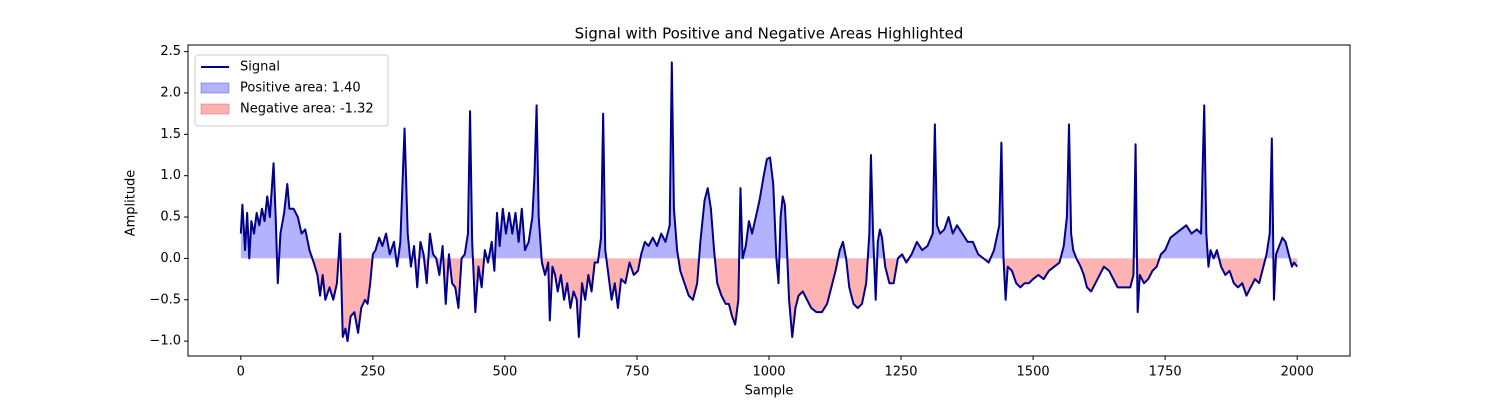  Describe the element at coordinates (170, 175) in the screenshot. I see `y-tick-label: 1.0` at that location.